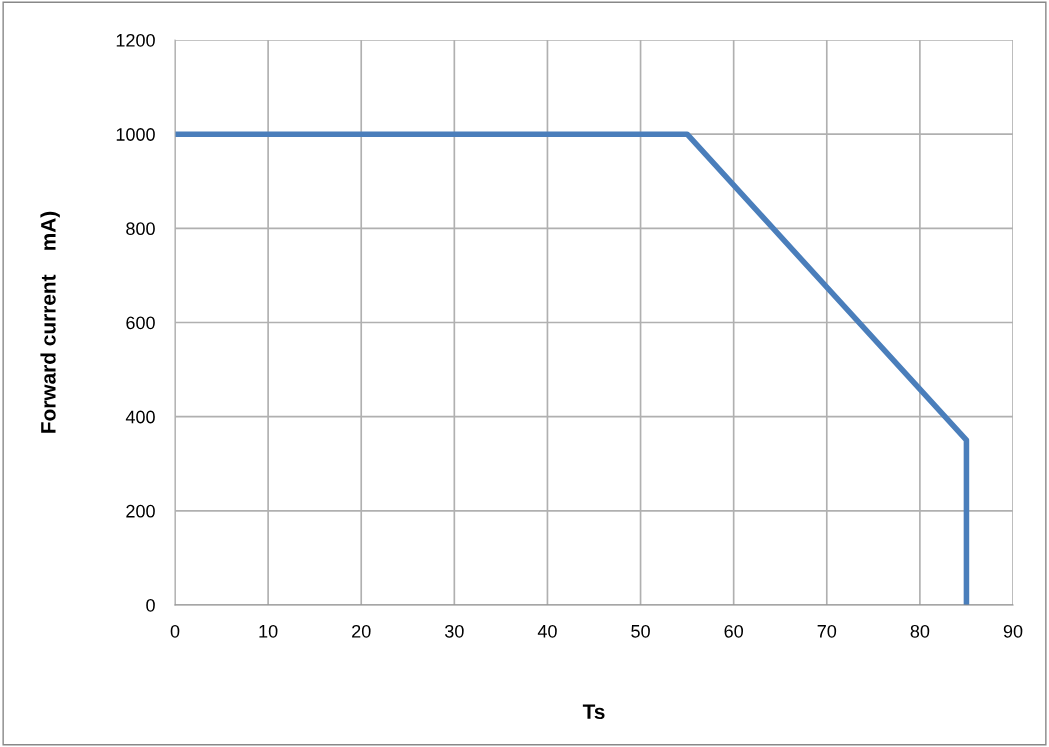 The width and height of the screenshot is (1049, 747). What do you see at coordinates (593, 712) in the screenshot?
I see `x-axis-title: Ts` at bounding box center [593, 712].